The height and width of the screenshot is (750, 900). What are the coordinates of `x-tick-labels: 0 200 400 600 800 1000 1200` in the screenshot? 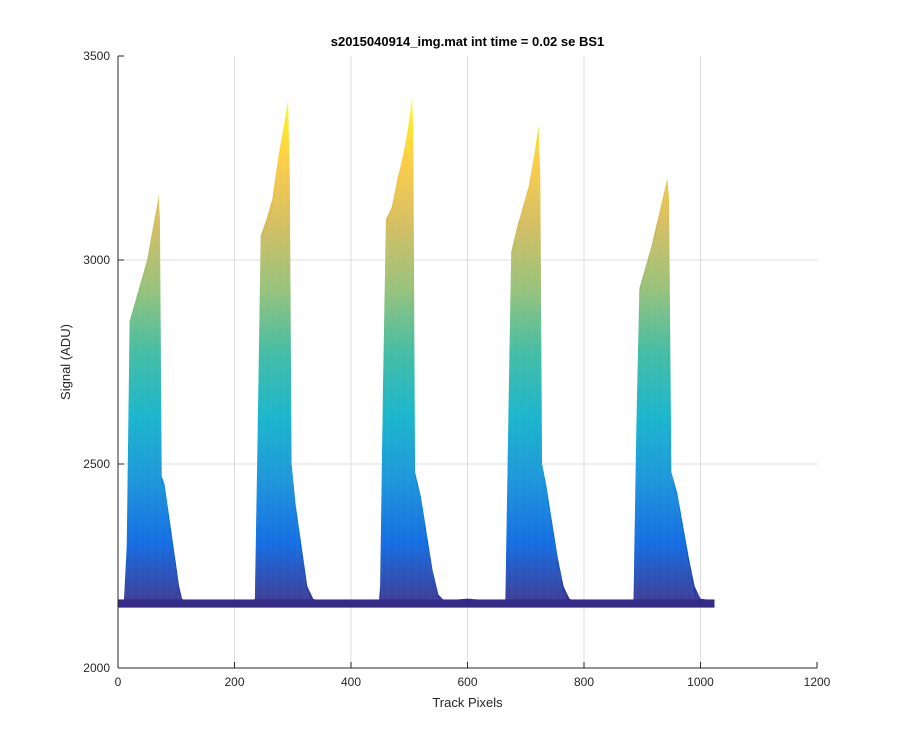 It's located at (473, 682).